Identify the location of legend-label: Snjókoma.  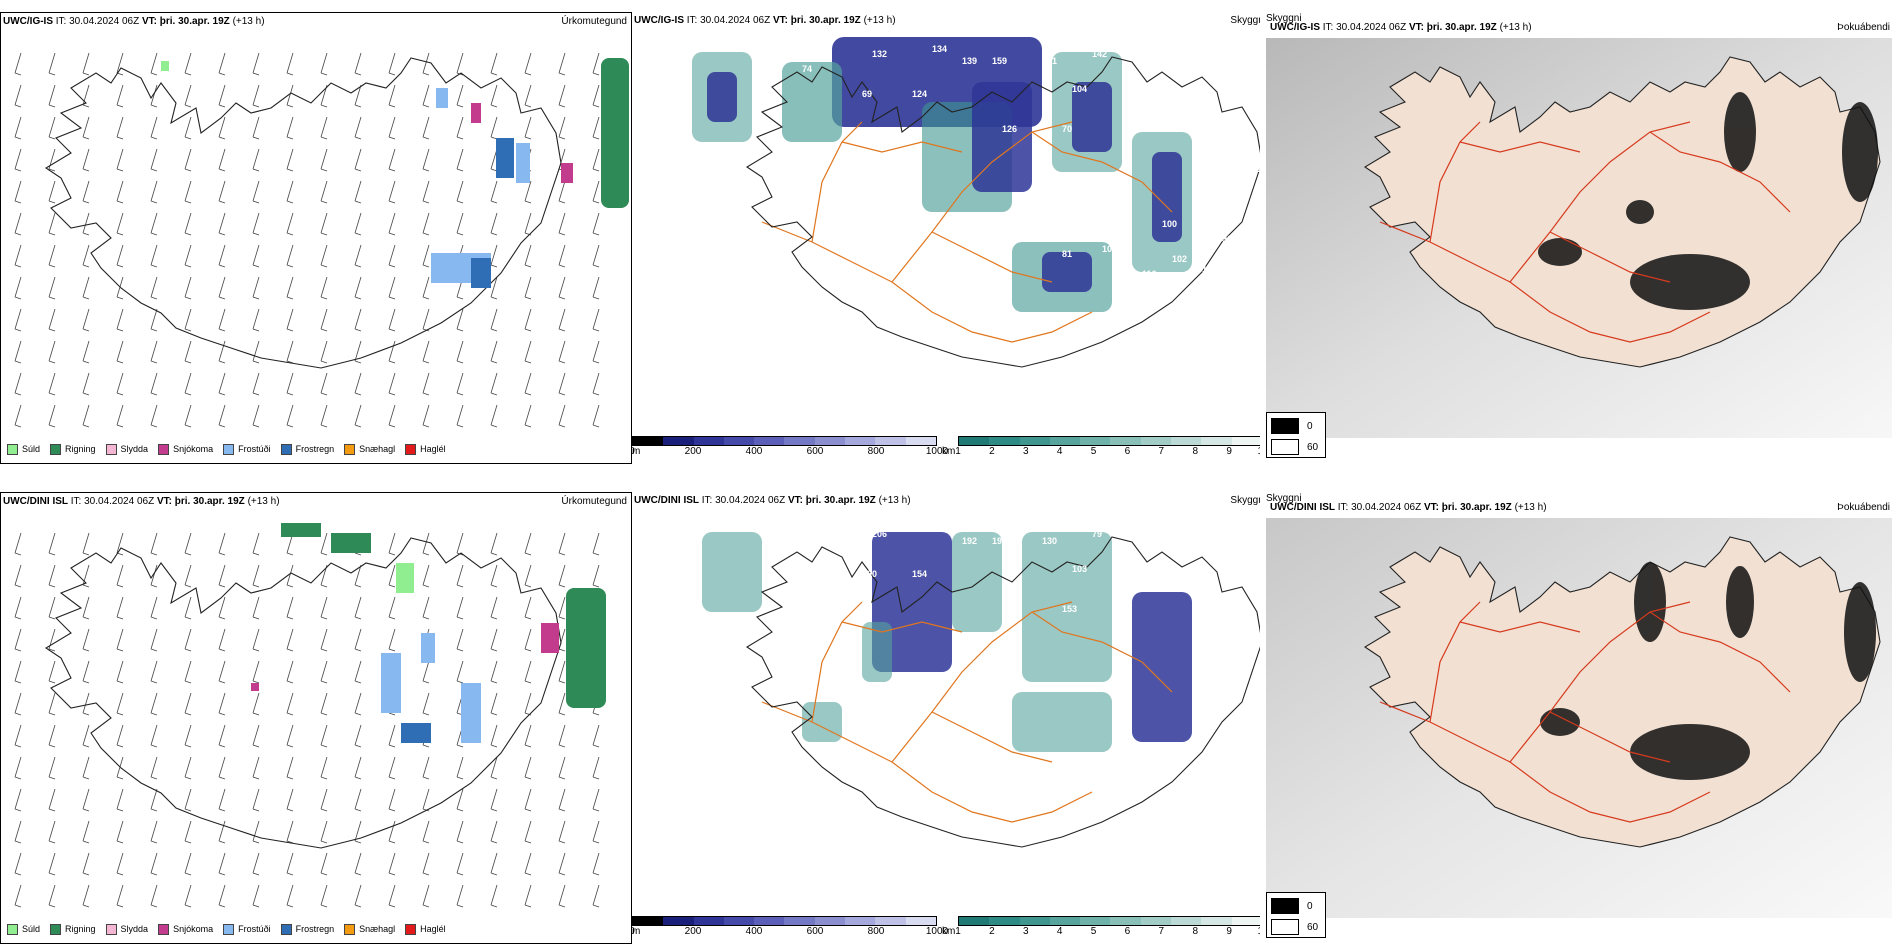
(193, 449).